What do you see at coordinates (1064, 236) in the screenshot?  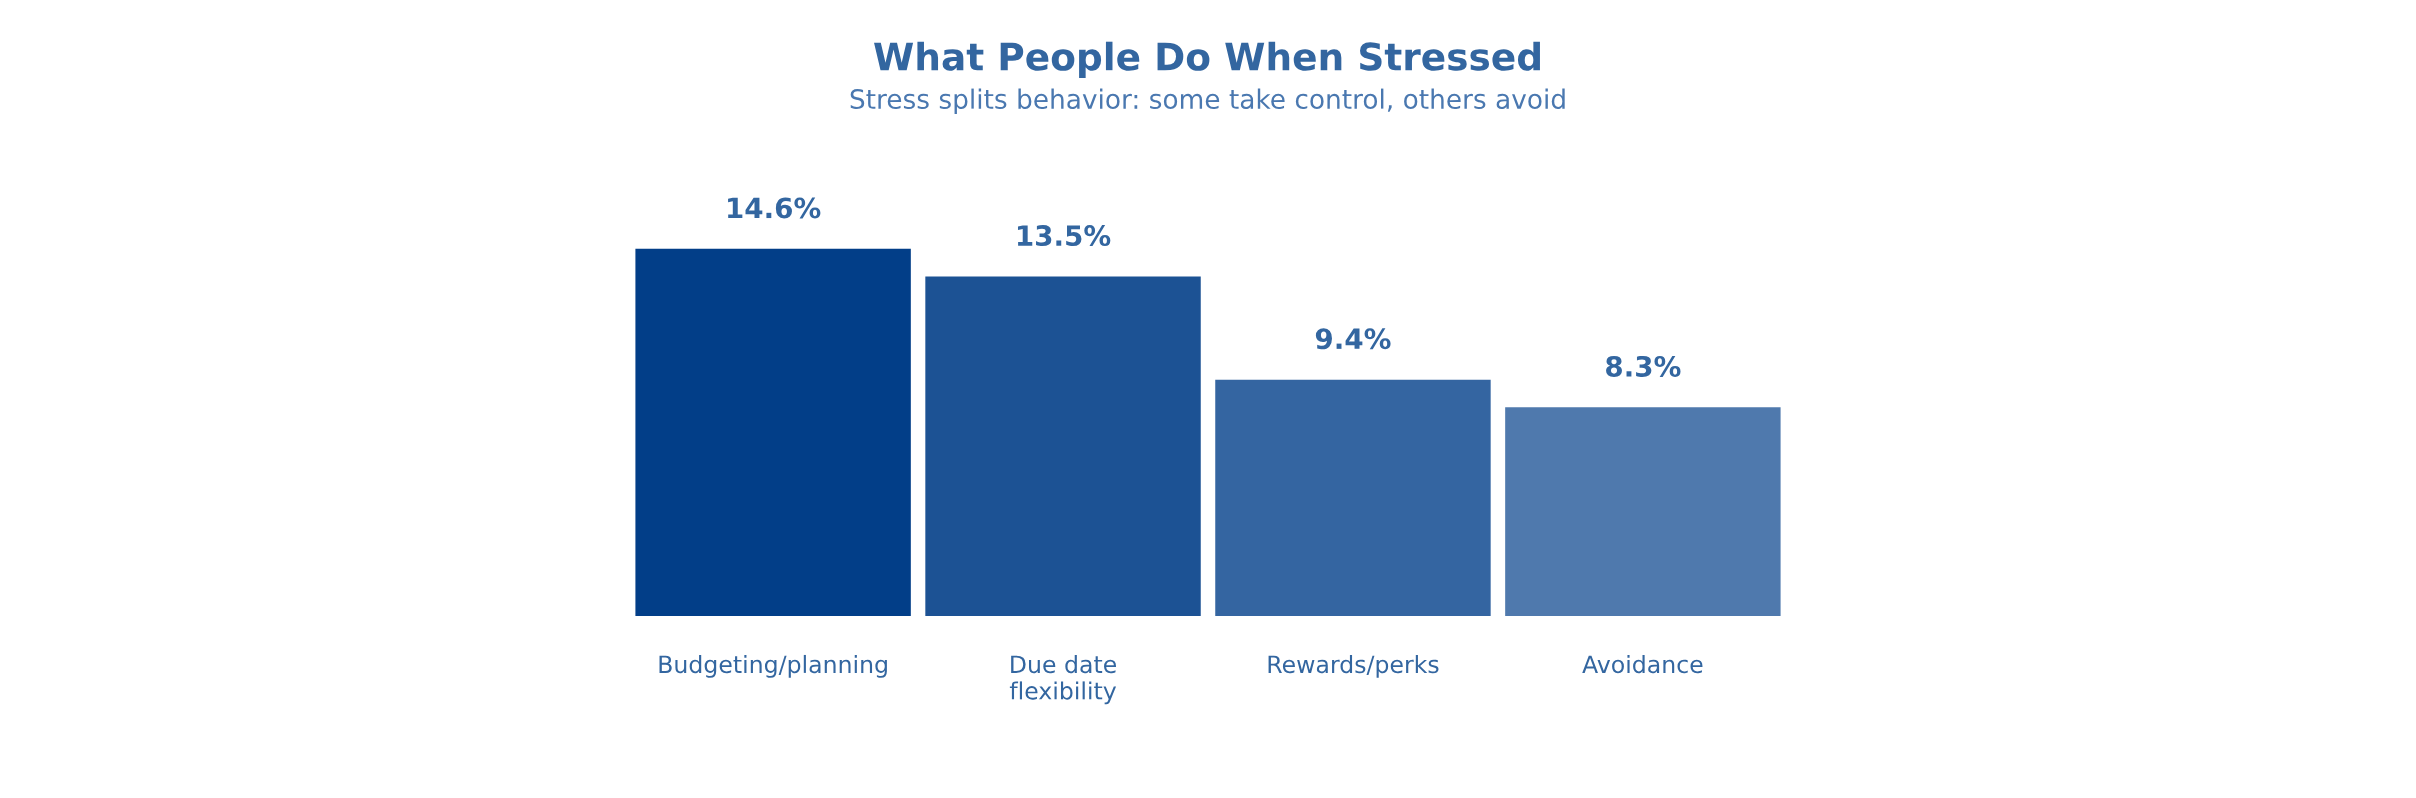 I see `data-label: 13.5%` at bounding box center [1064, 236].